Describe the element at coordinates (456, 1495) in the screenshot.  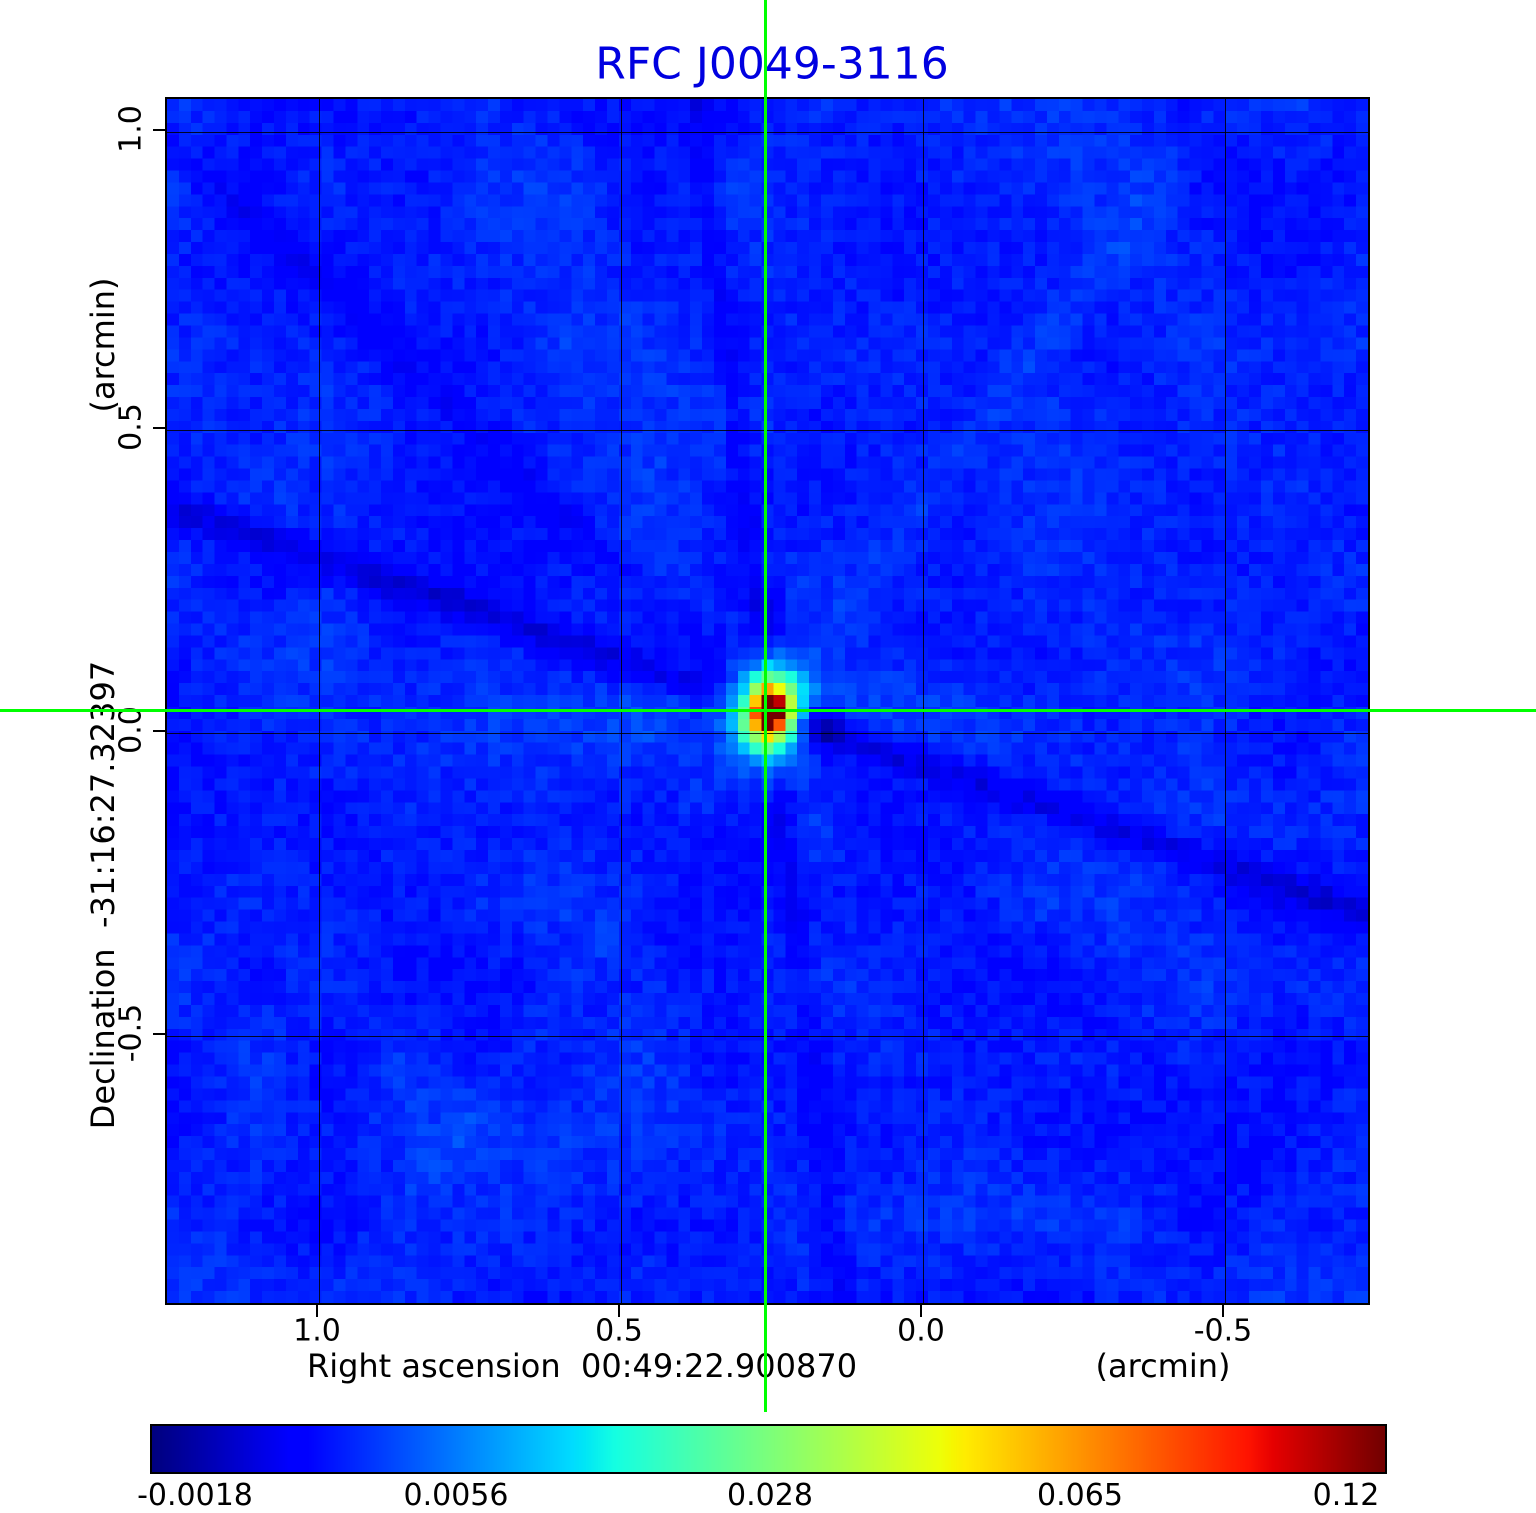
I see `colorbar-tick-label: 0.0056` at that location.